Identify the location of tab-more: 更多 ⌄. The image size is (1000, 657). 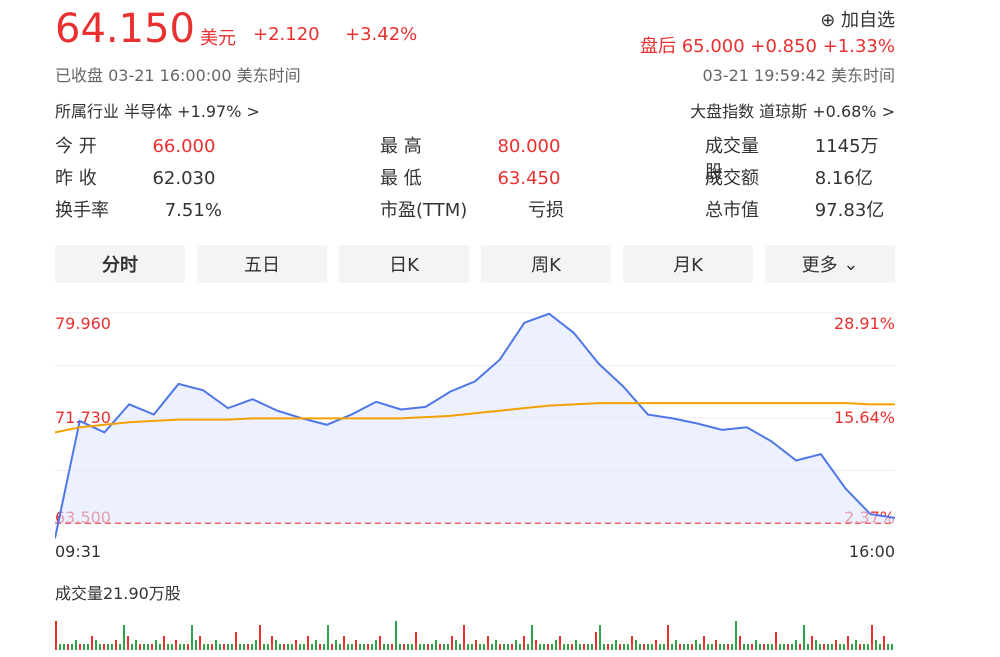
(830, 264).